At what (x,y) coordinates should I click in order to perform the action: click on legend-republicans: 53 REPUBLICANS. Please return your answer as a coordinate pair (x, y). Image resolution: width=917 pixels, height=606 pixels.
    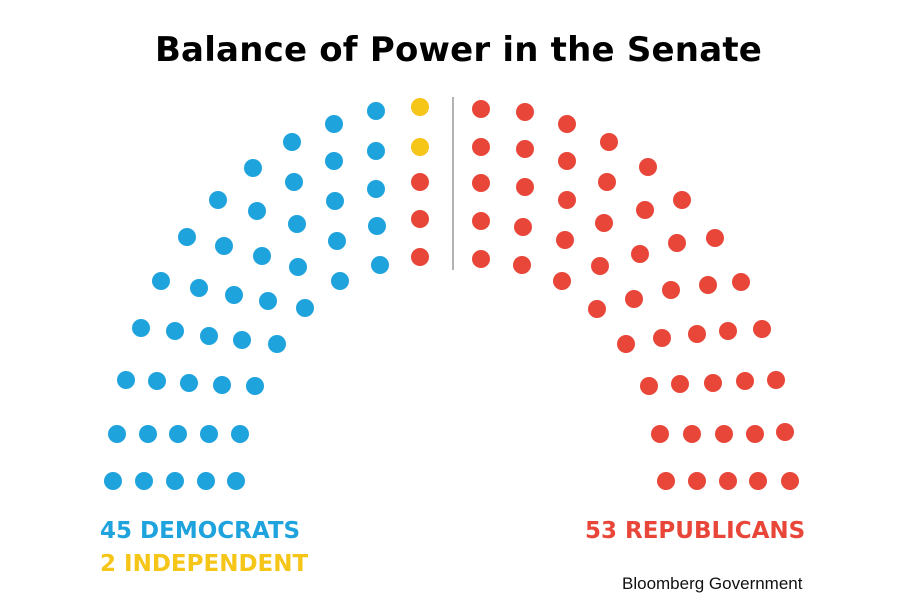
    Looking at the image, I should click on (695, 531).